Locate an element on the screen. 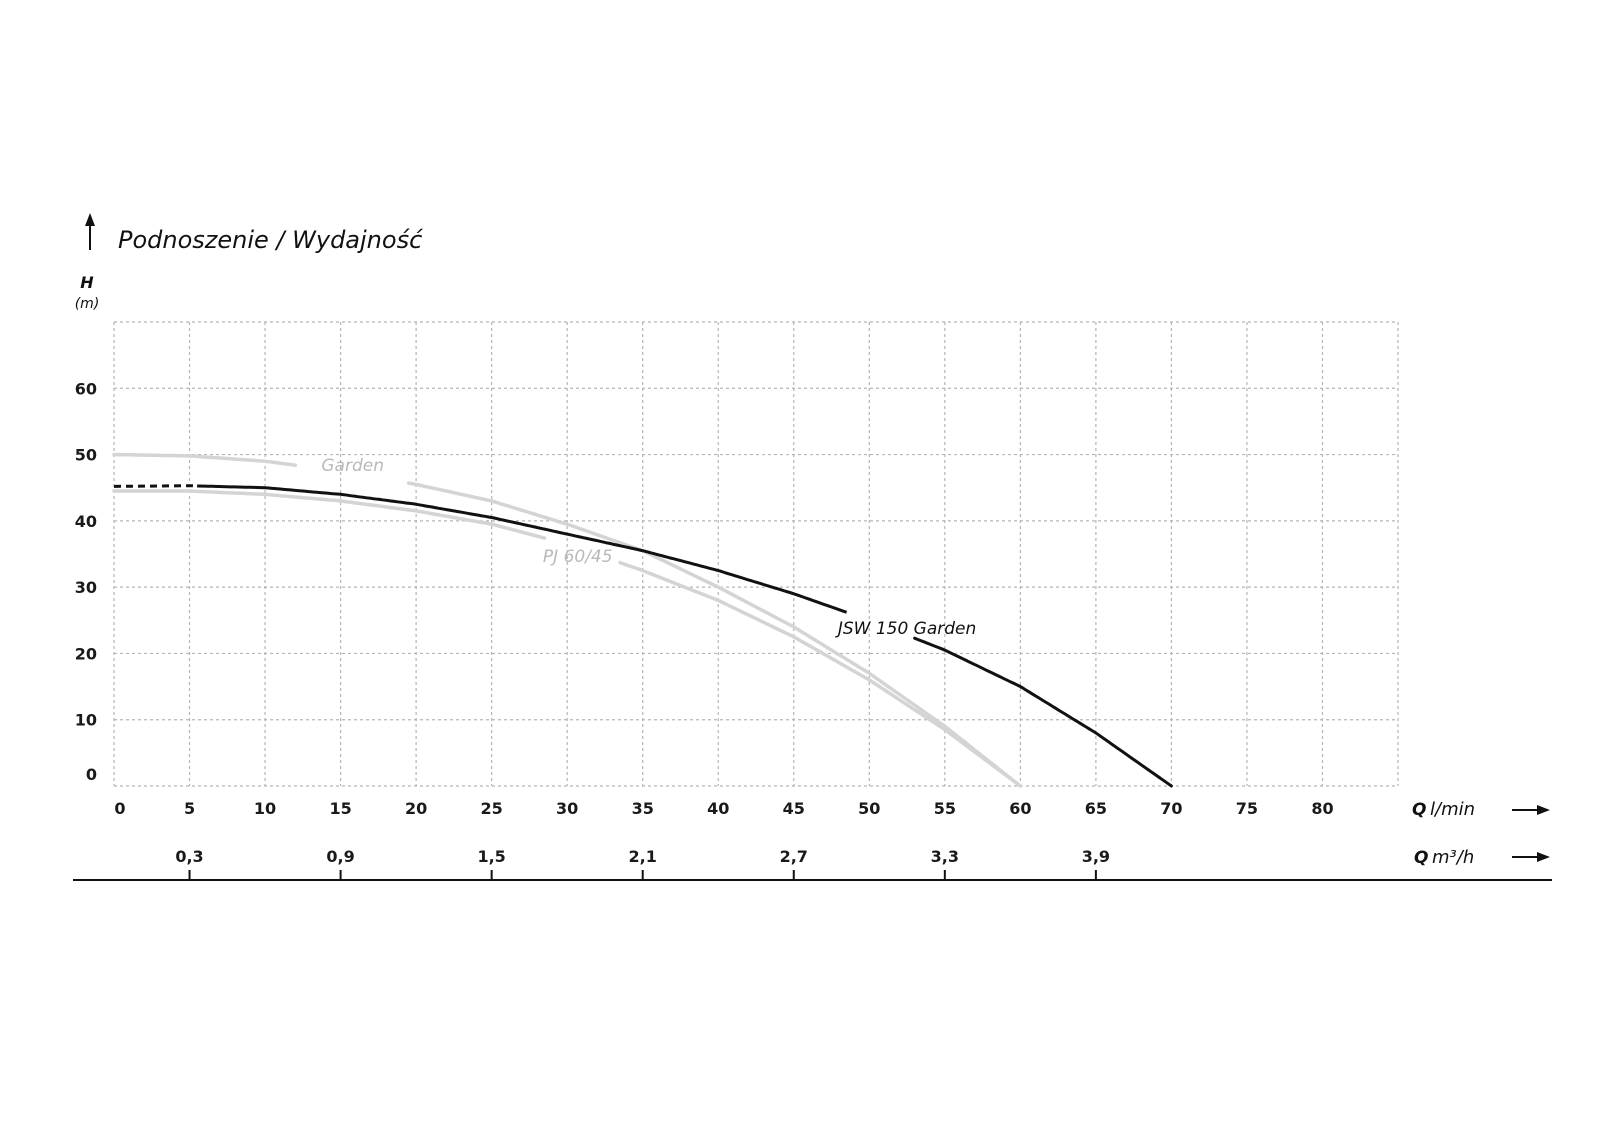  x-tick-label: 30 is located at coordinates (567, 808).